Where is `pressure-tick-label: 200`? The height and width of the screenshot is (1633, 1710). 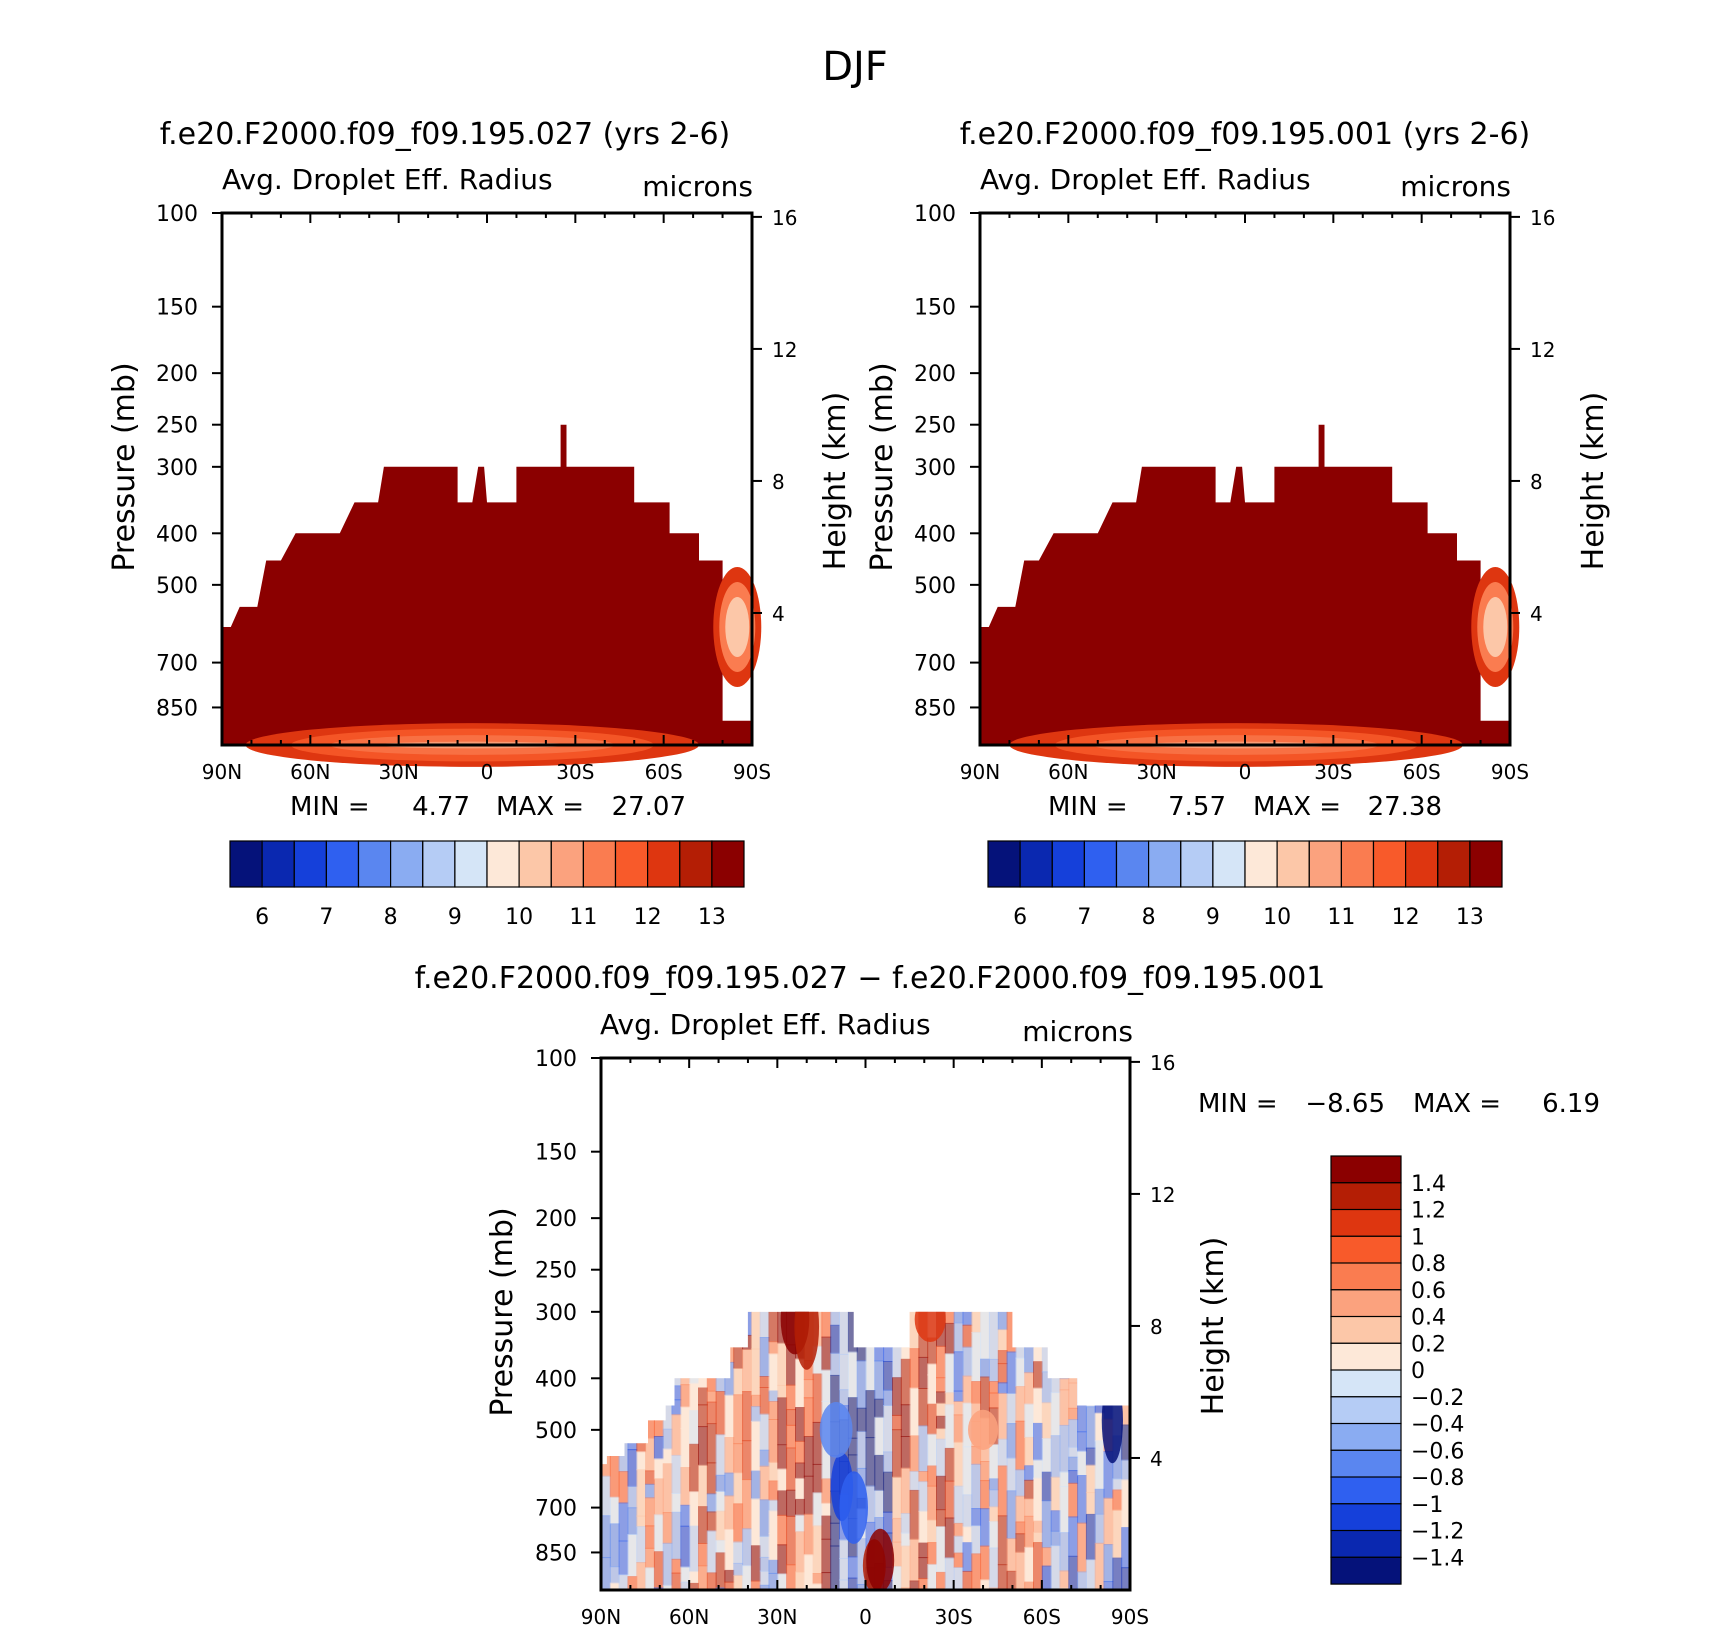 pressure-tick-label: 200 is located at coordinates (935, 374).